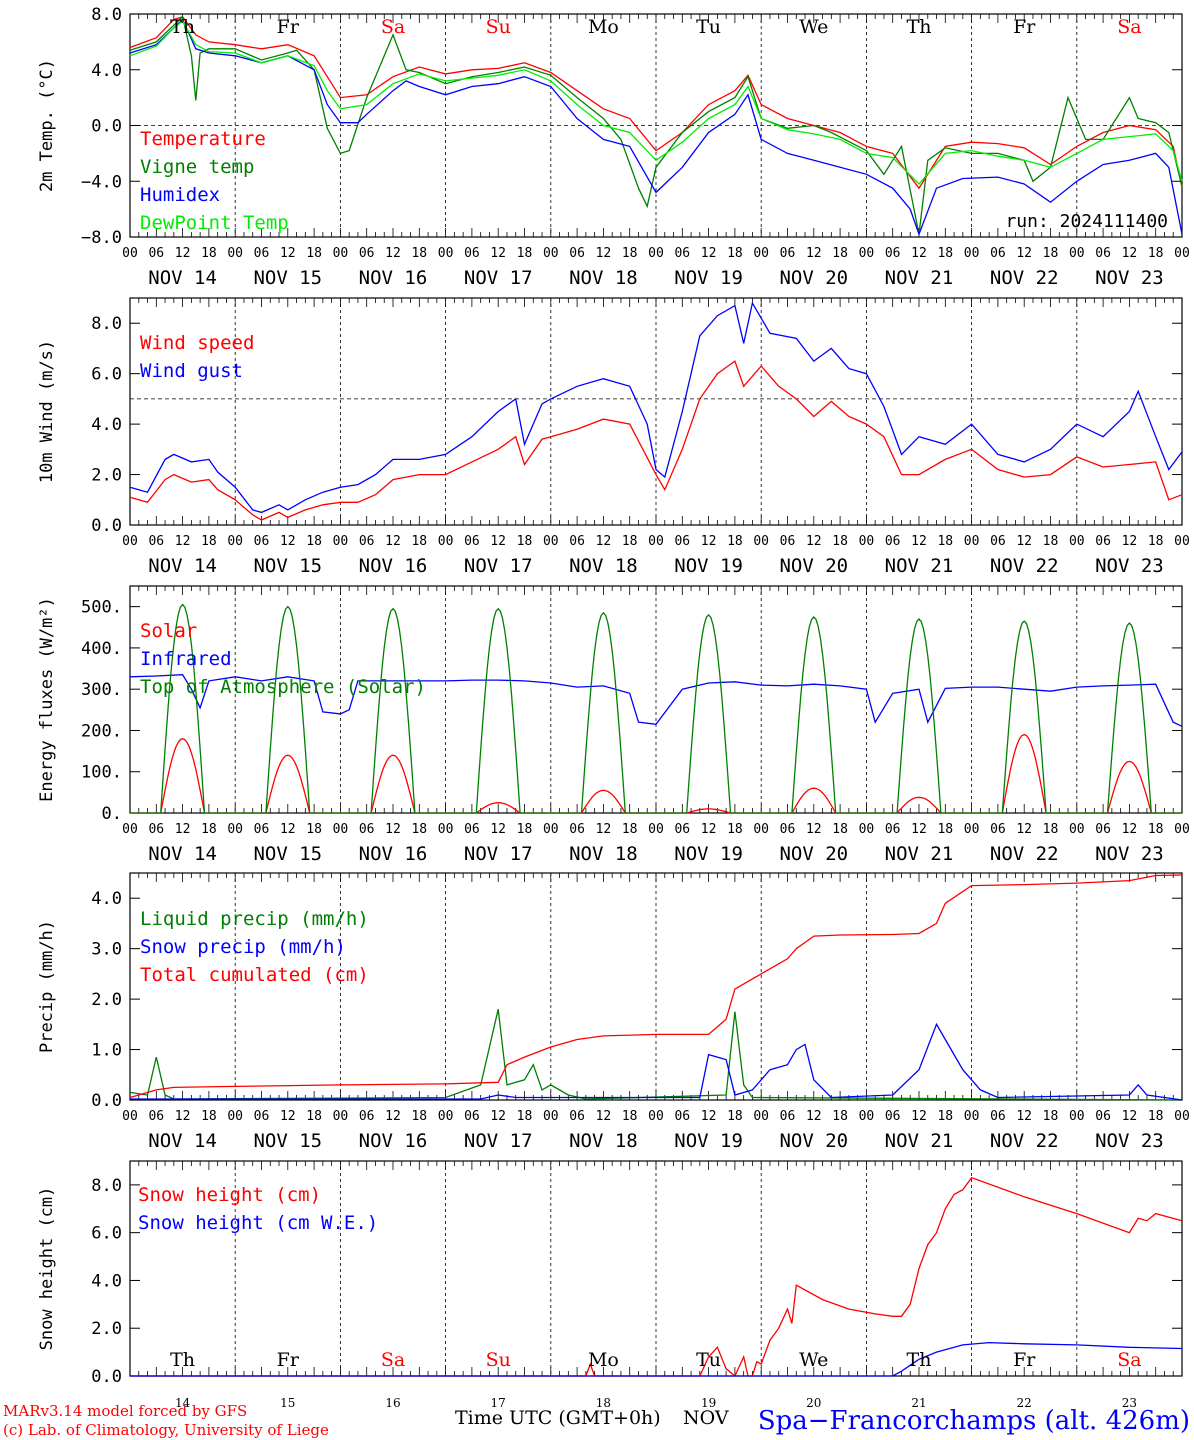  I want to click on legend-entry: Solar, so click(168, 631).